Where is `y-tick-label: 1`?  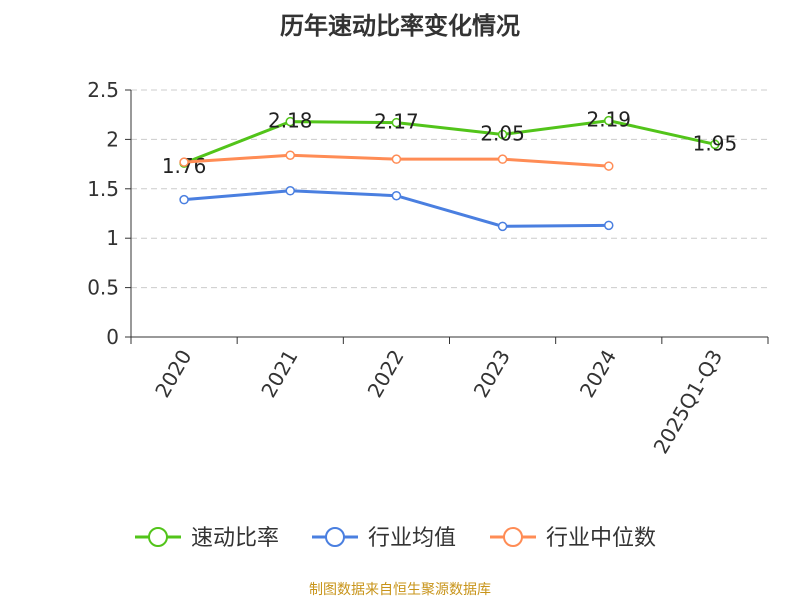
y-tick-label: 1 is located at coordinates (112, 238).